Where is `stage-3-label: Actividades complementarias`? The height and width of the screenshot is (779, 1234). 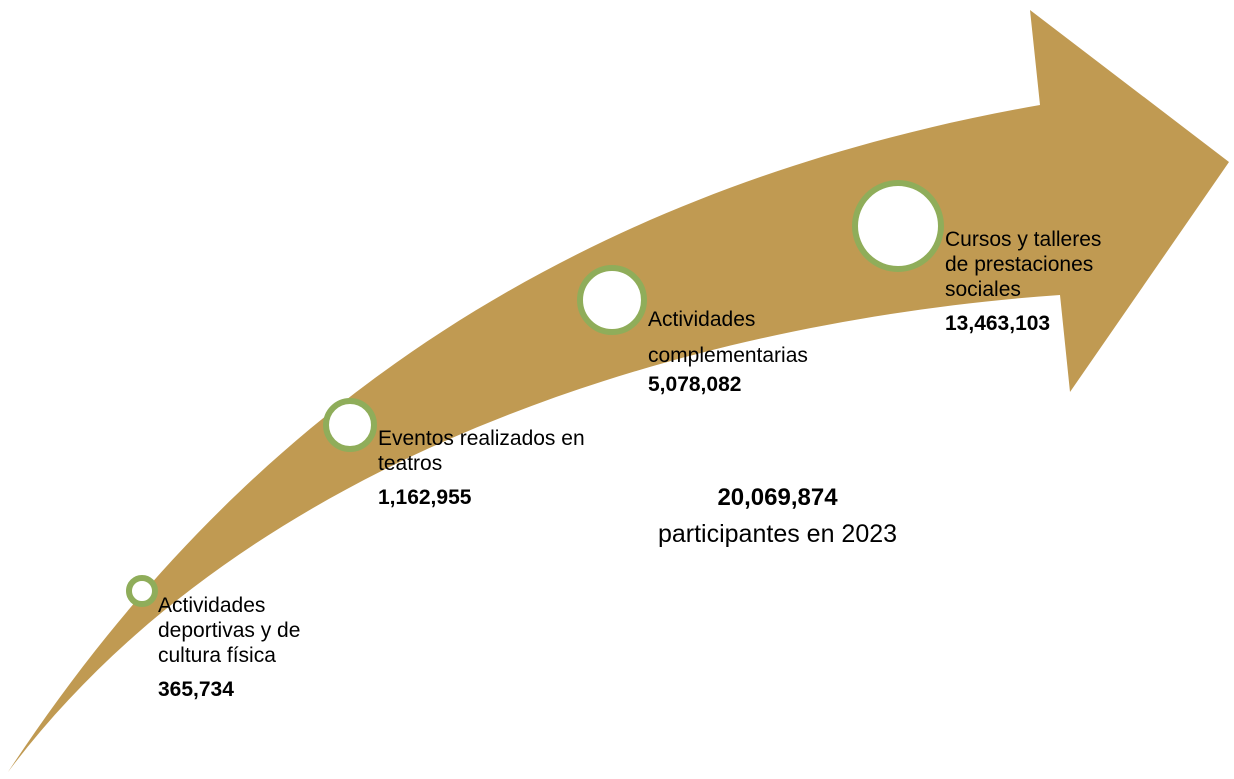
stage-3-label: Actividades complementarias is located at coordinates (728, 337).